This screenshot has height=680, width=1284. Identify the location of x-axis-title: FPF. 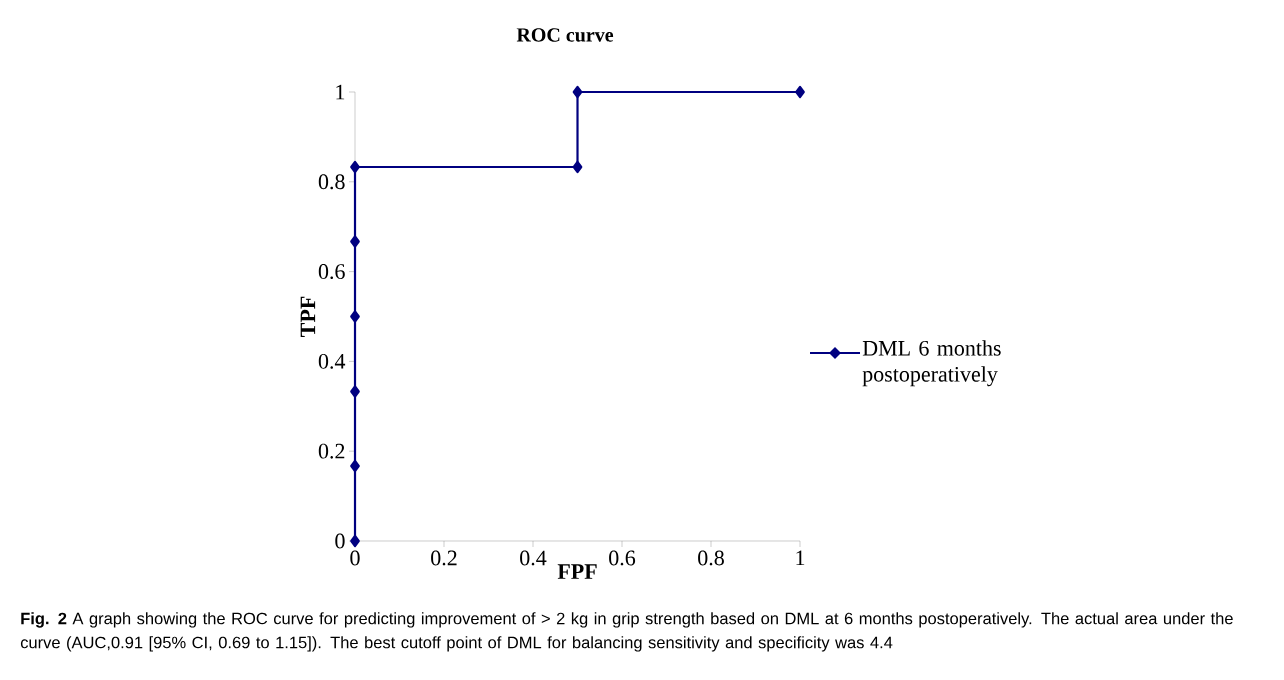
(577, 571).